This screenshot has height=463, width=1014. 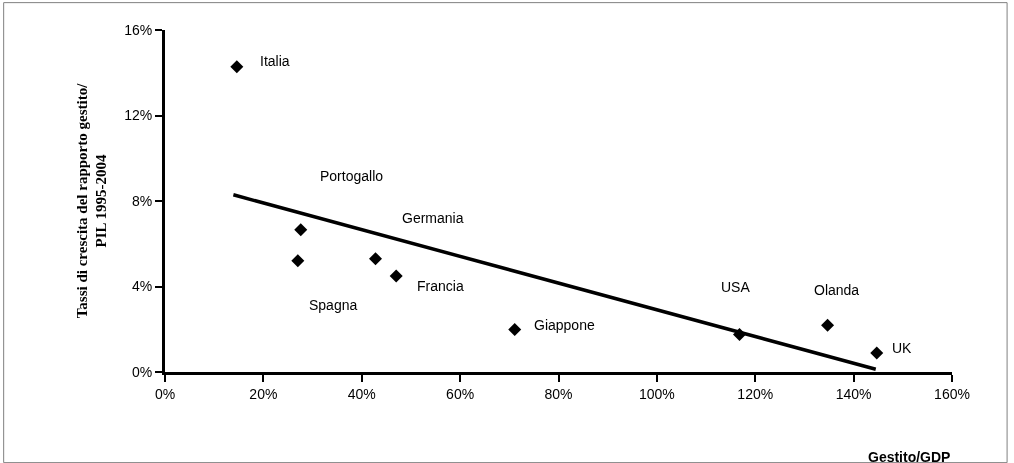 What do you see at coordinates (460, 393) in the screenshot?
I see `x-tick-label: 60%` at bounding box center [460, 393].